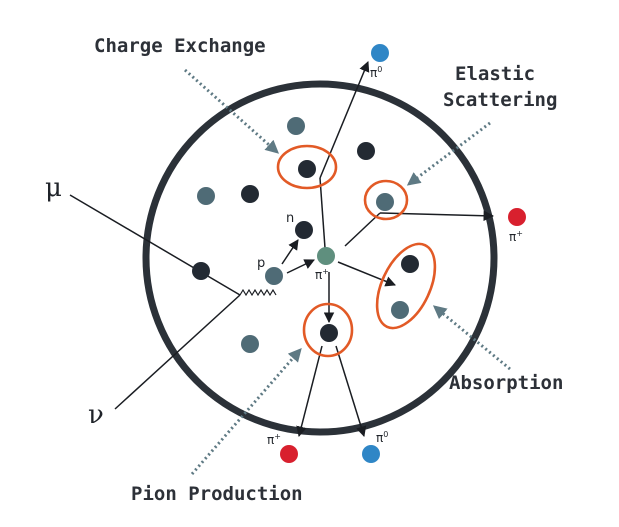  What do you see at coordinates (261, 263) in the screenshot?
I see `proton-label: p` at bounding box center [261, 263].